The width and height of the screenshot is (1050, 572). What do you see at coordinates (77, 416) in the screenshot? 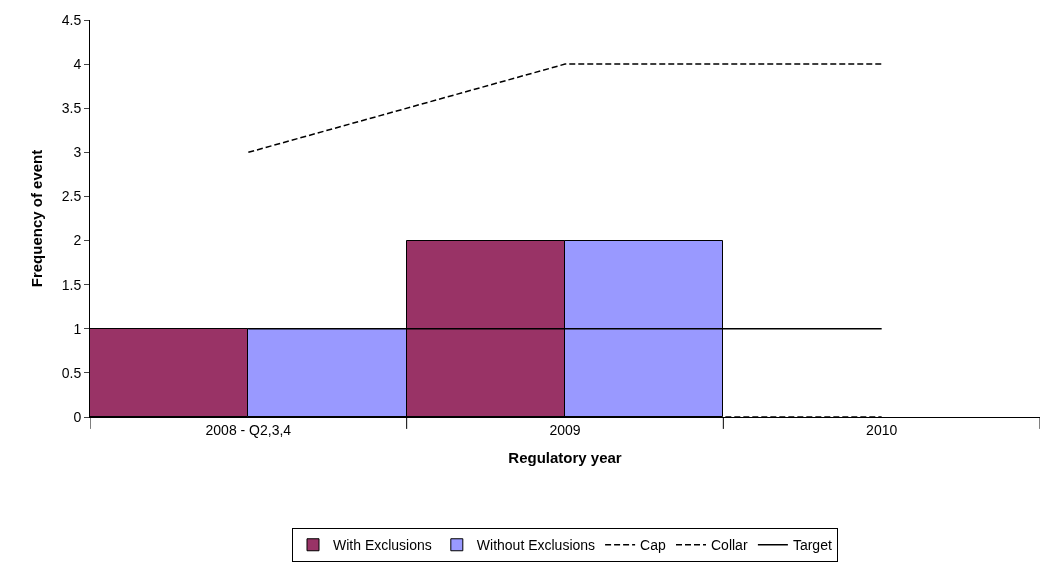
I see `y-tick-label: 0` at bounding box center [77, 416].